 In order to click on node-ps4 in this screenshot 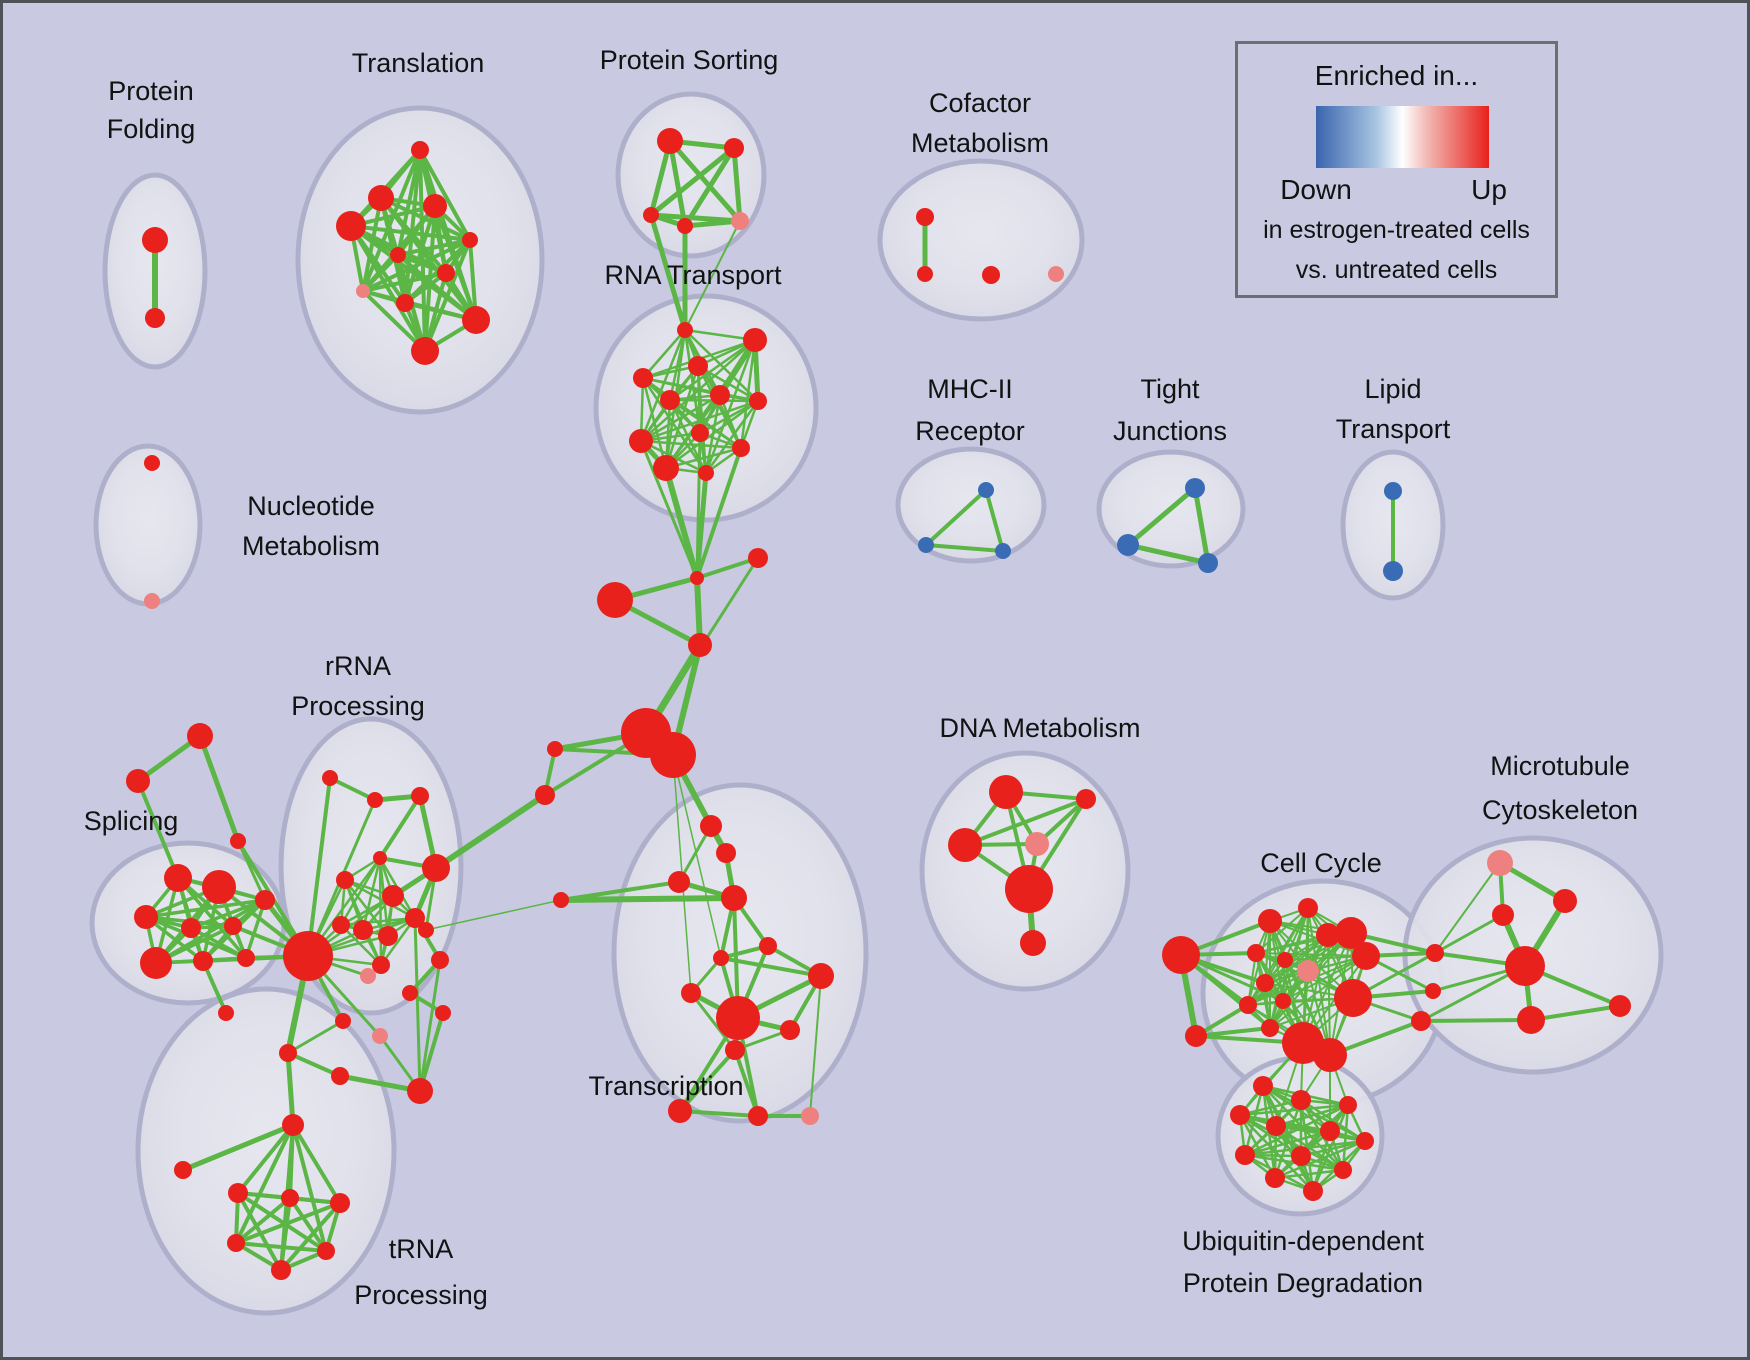, I will do `click(685, 226)`.